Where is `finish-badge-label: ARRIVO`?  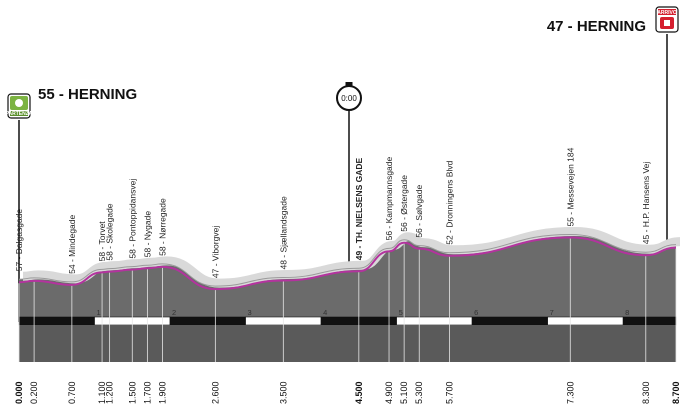
finish-badge-label: ARRIVO is located at coordinates (667, 13).